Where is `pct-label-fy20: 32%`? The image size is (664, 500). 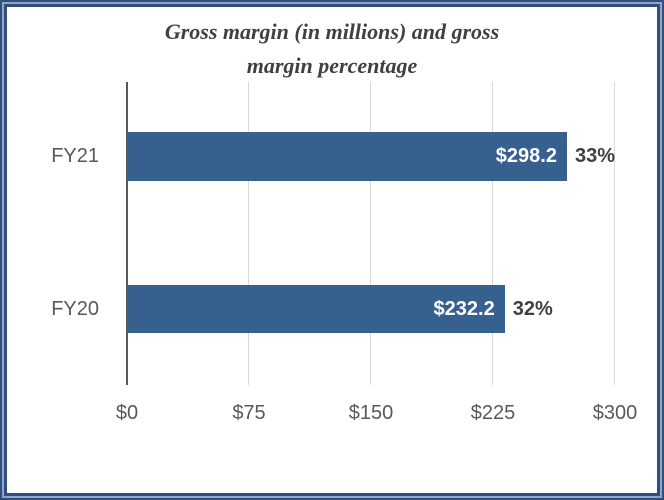 pct-label-fy20: 32% is located at coordinates (532, 308).